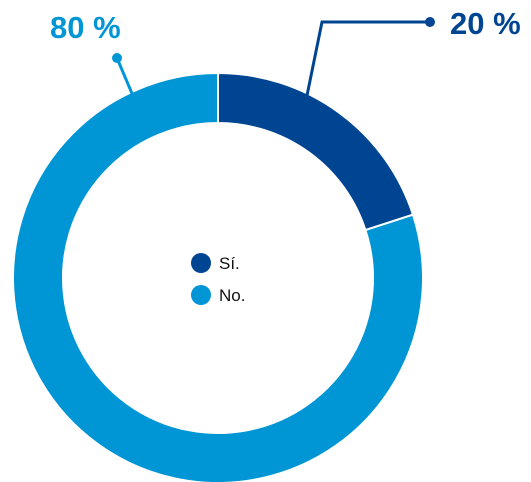 Image resolution: width=531 pixels, height=482 pixels. Describe the element at coordinates (124, 76) in the screenshot. I see `leader-line-no` at that location.